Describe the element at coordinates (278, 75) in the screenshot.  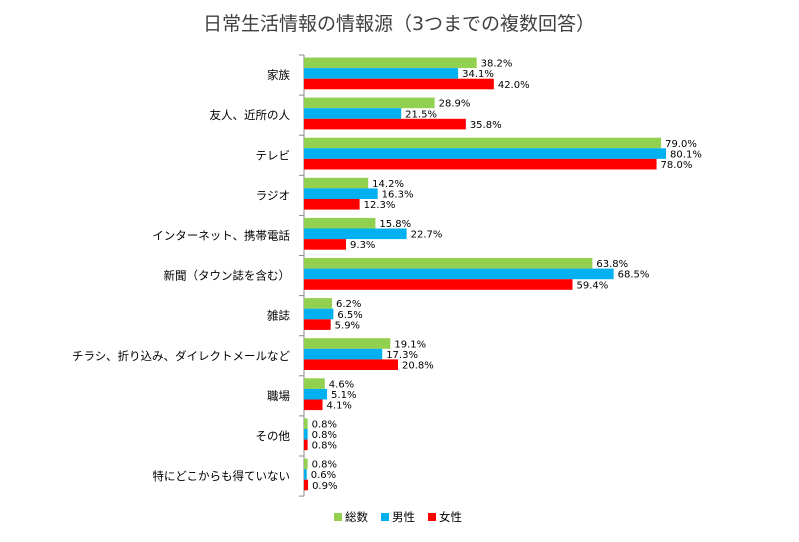
I see `category-label: 家族` at that location.